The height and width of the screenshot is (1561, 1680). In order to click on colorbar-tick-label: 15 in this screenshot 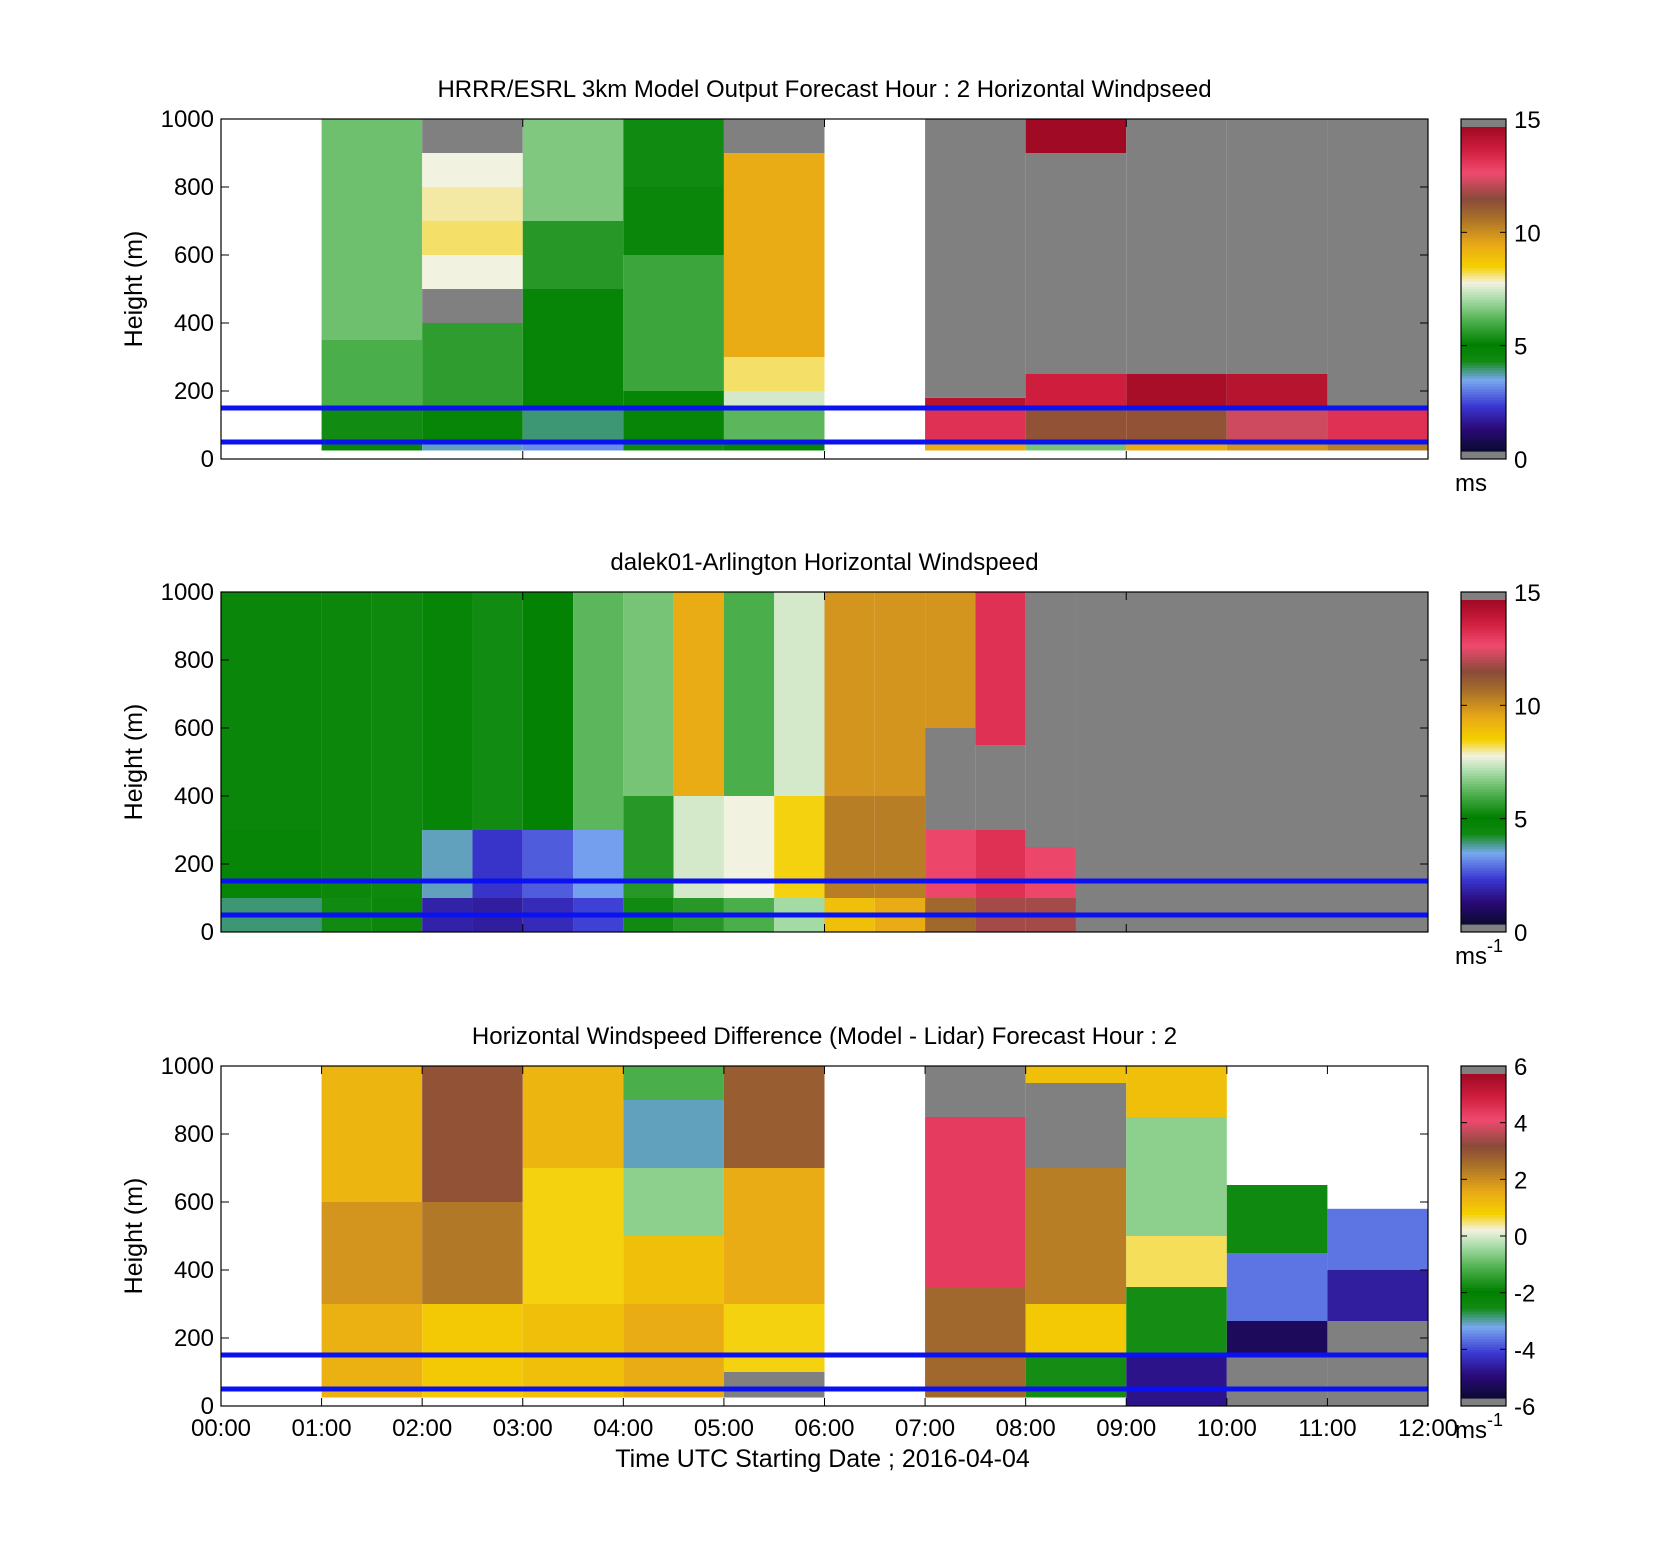, I will do `click(1527, 593)`.